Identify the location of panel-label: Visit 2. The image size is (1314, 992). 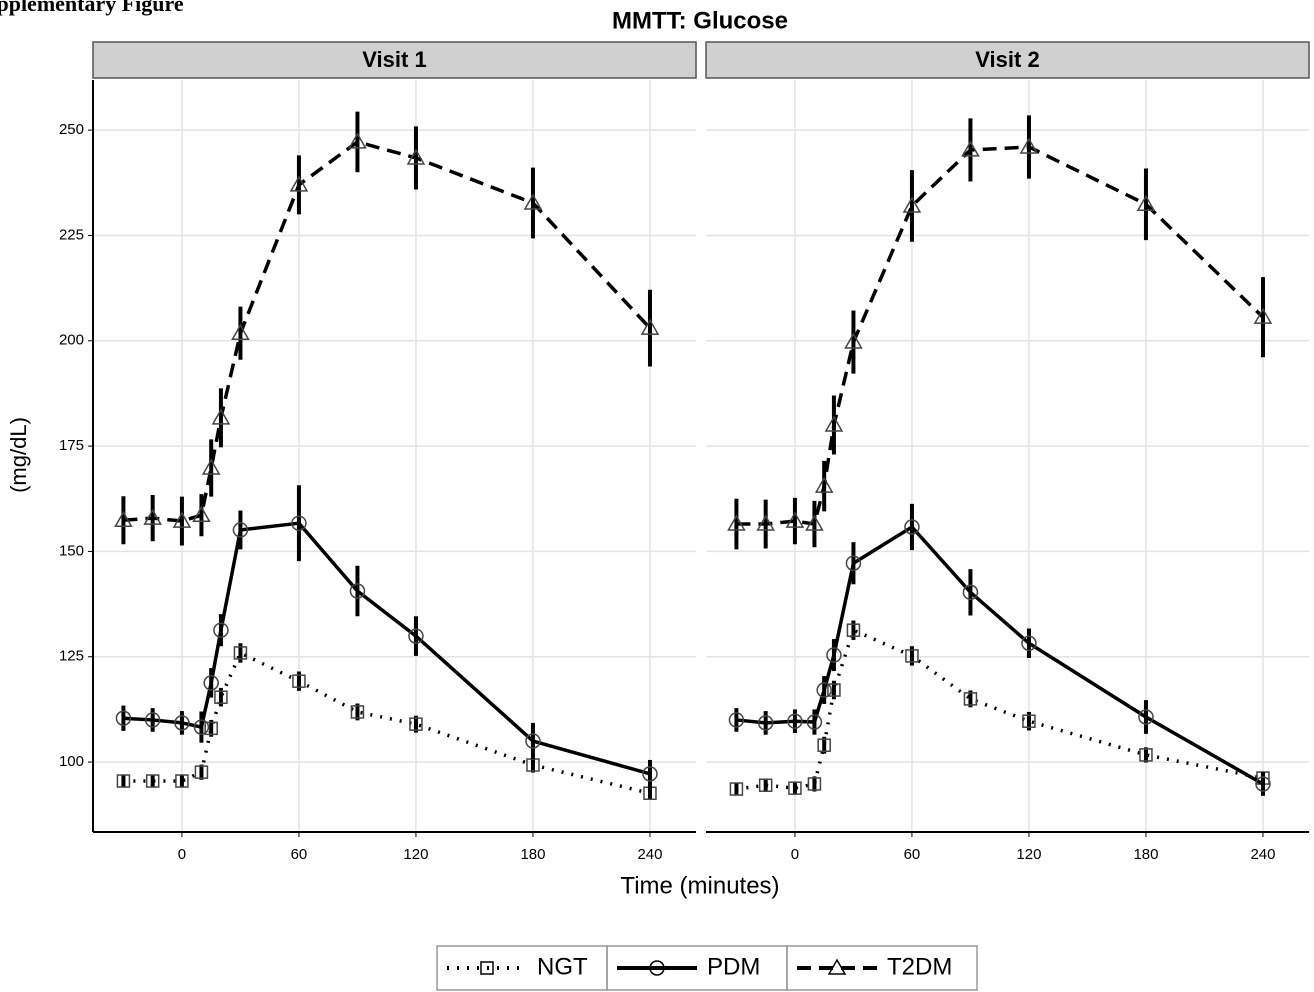
(1007, 59).